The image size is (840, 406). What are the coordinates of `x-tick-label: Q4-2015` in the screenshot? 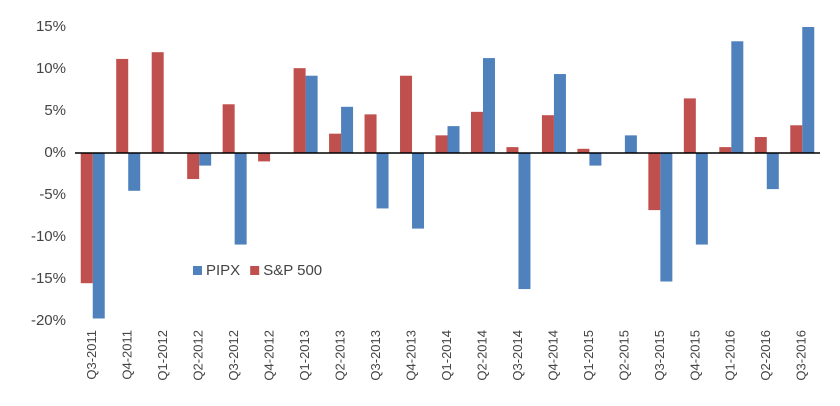 It's located at (694, 355).